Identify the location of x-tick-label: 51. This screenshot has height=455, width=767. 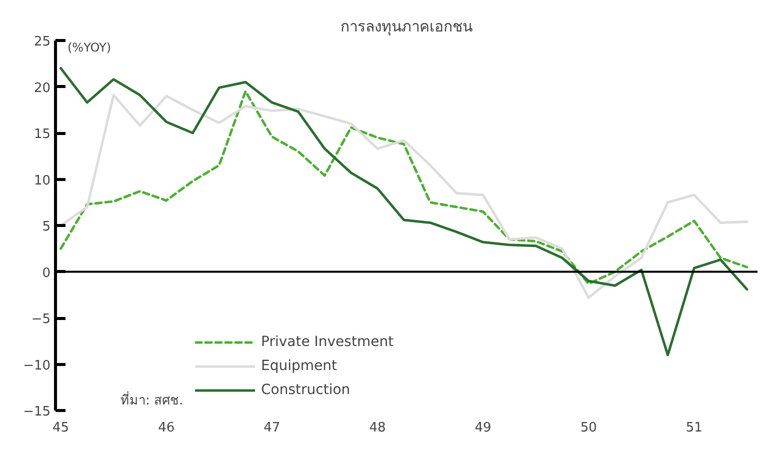
(694, 428).